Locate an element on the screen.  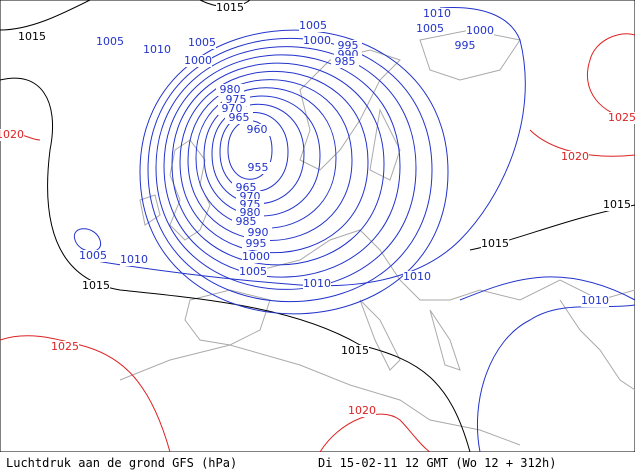
isobar-label: 970 is located at coordinates (232, 108).